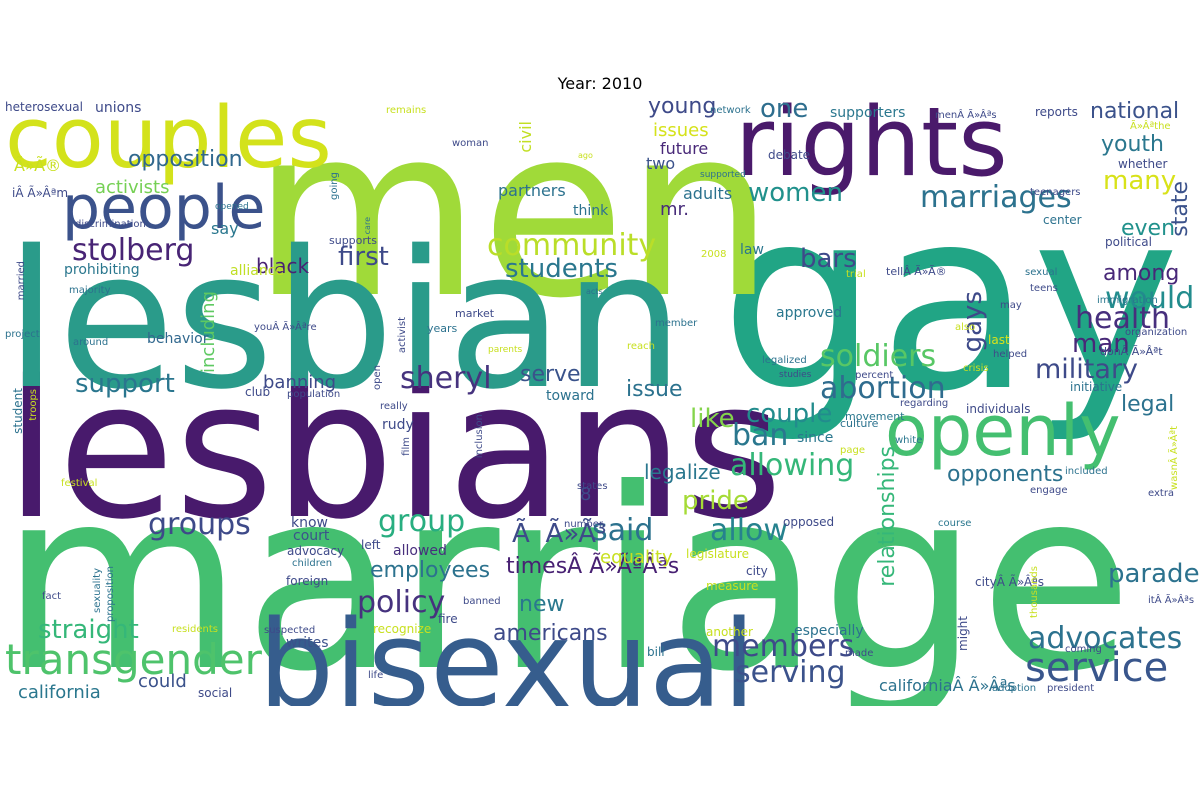 The image size is (1200, 800). Describe the element at coordinates (21, 281) in the screenshot. I see `cloud-word: married` at that location.